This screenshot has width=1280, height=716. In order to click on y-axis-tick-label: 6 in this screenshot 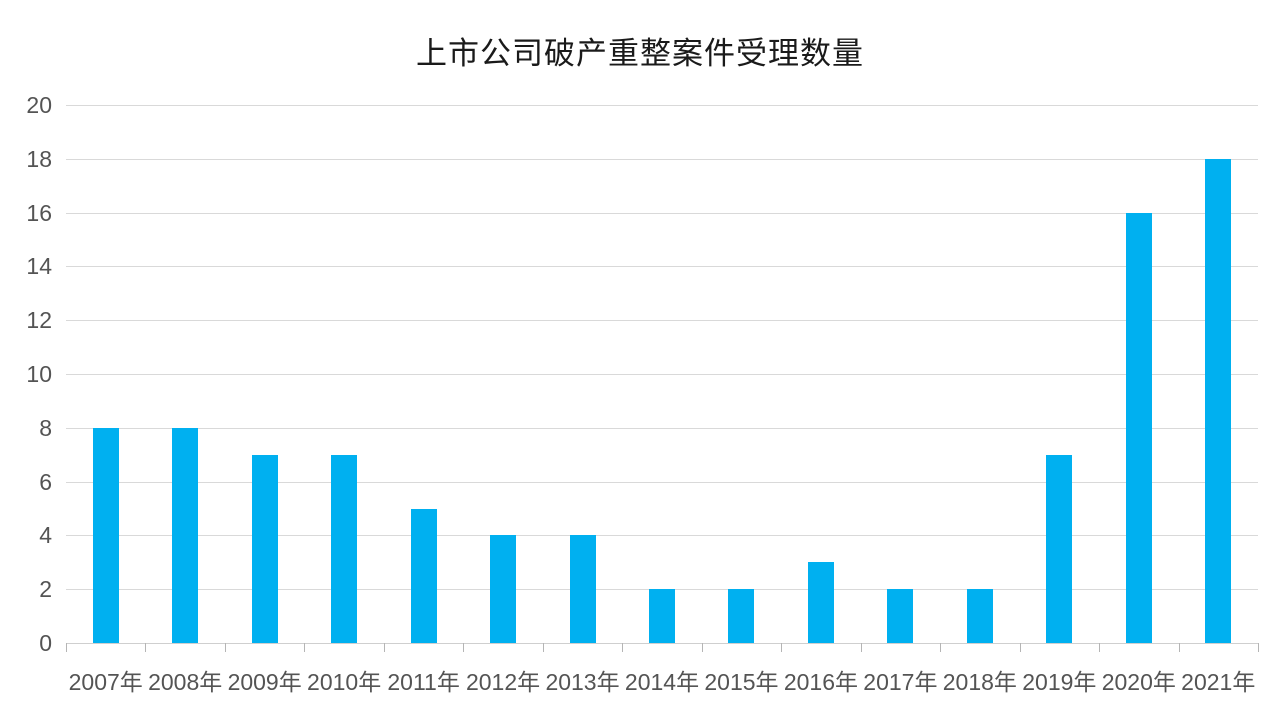, I will do `click(45, 481)`.